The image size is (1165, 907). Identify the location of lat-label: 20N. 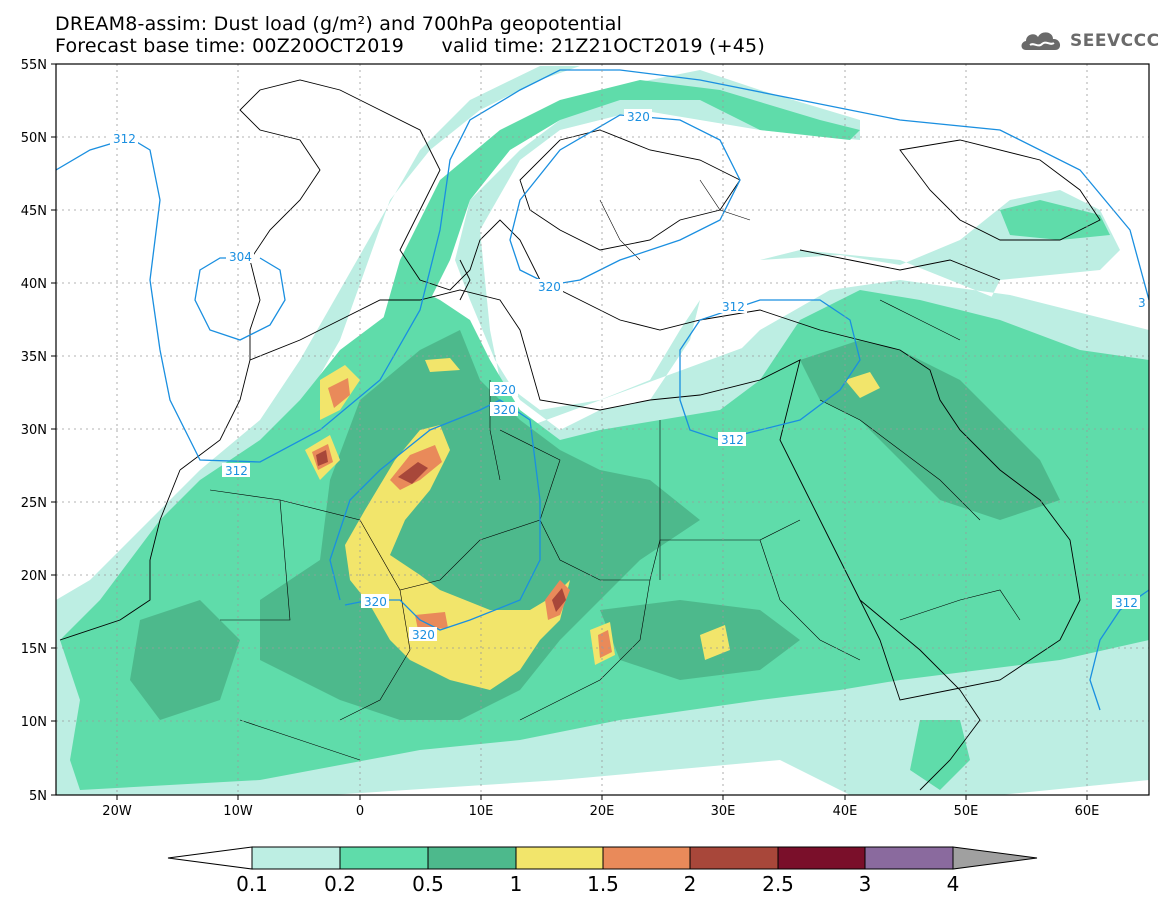
(34, 576).